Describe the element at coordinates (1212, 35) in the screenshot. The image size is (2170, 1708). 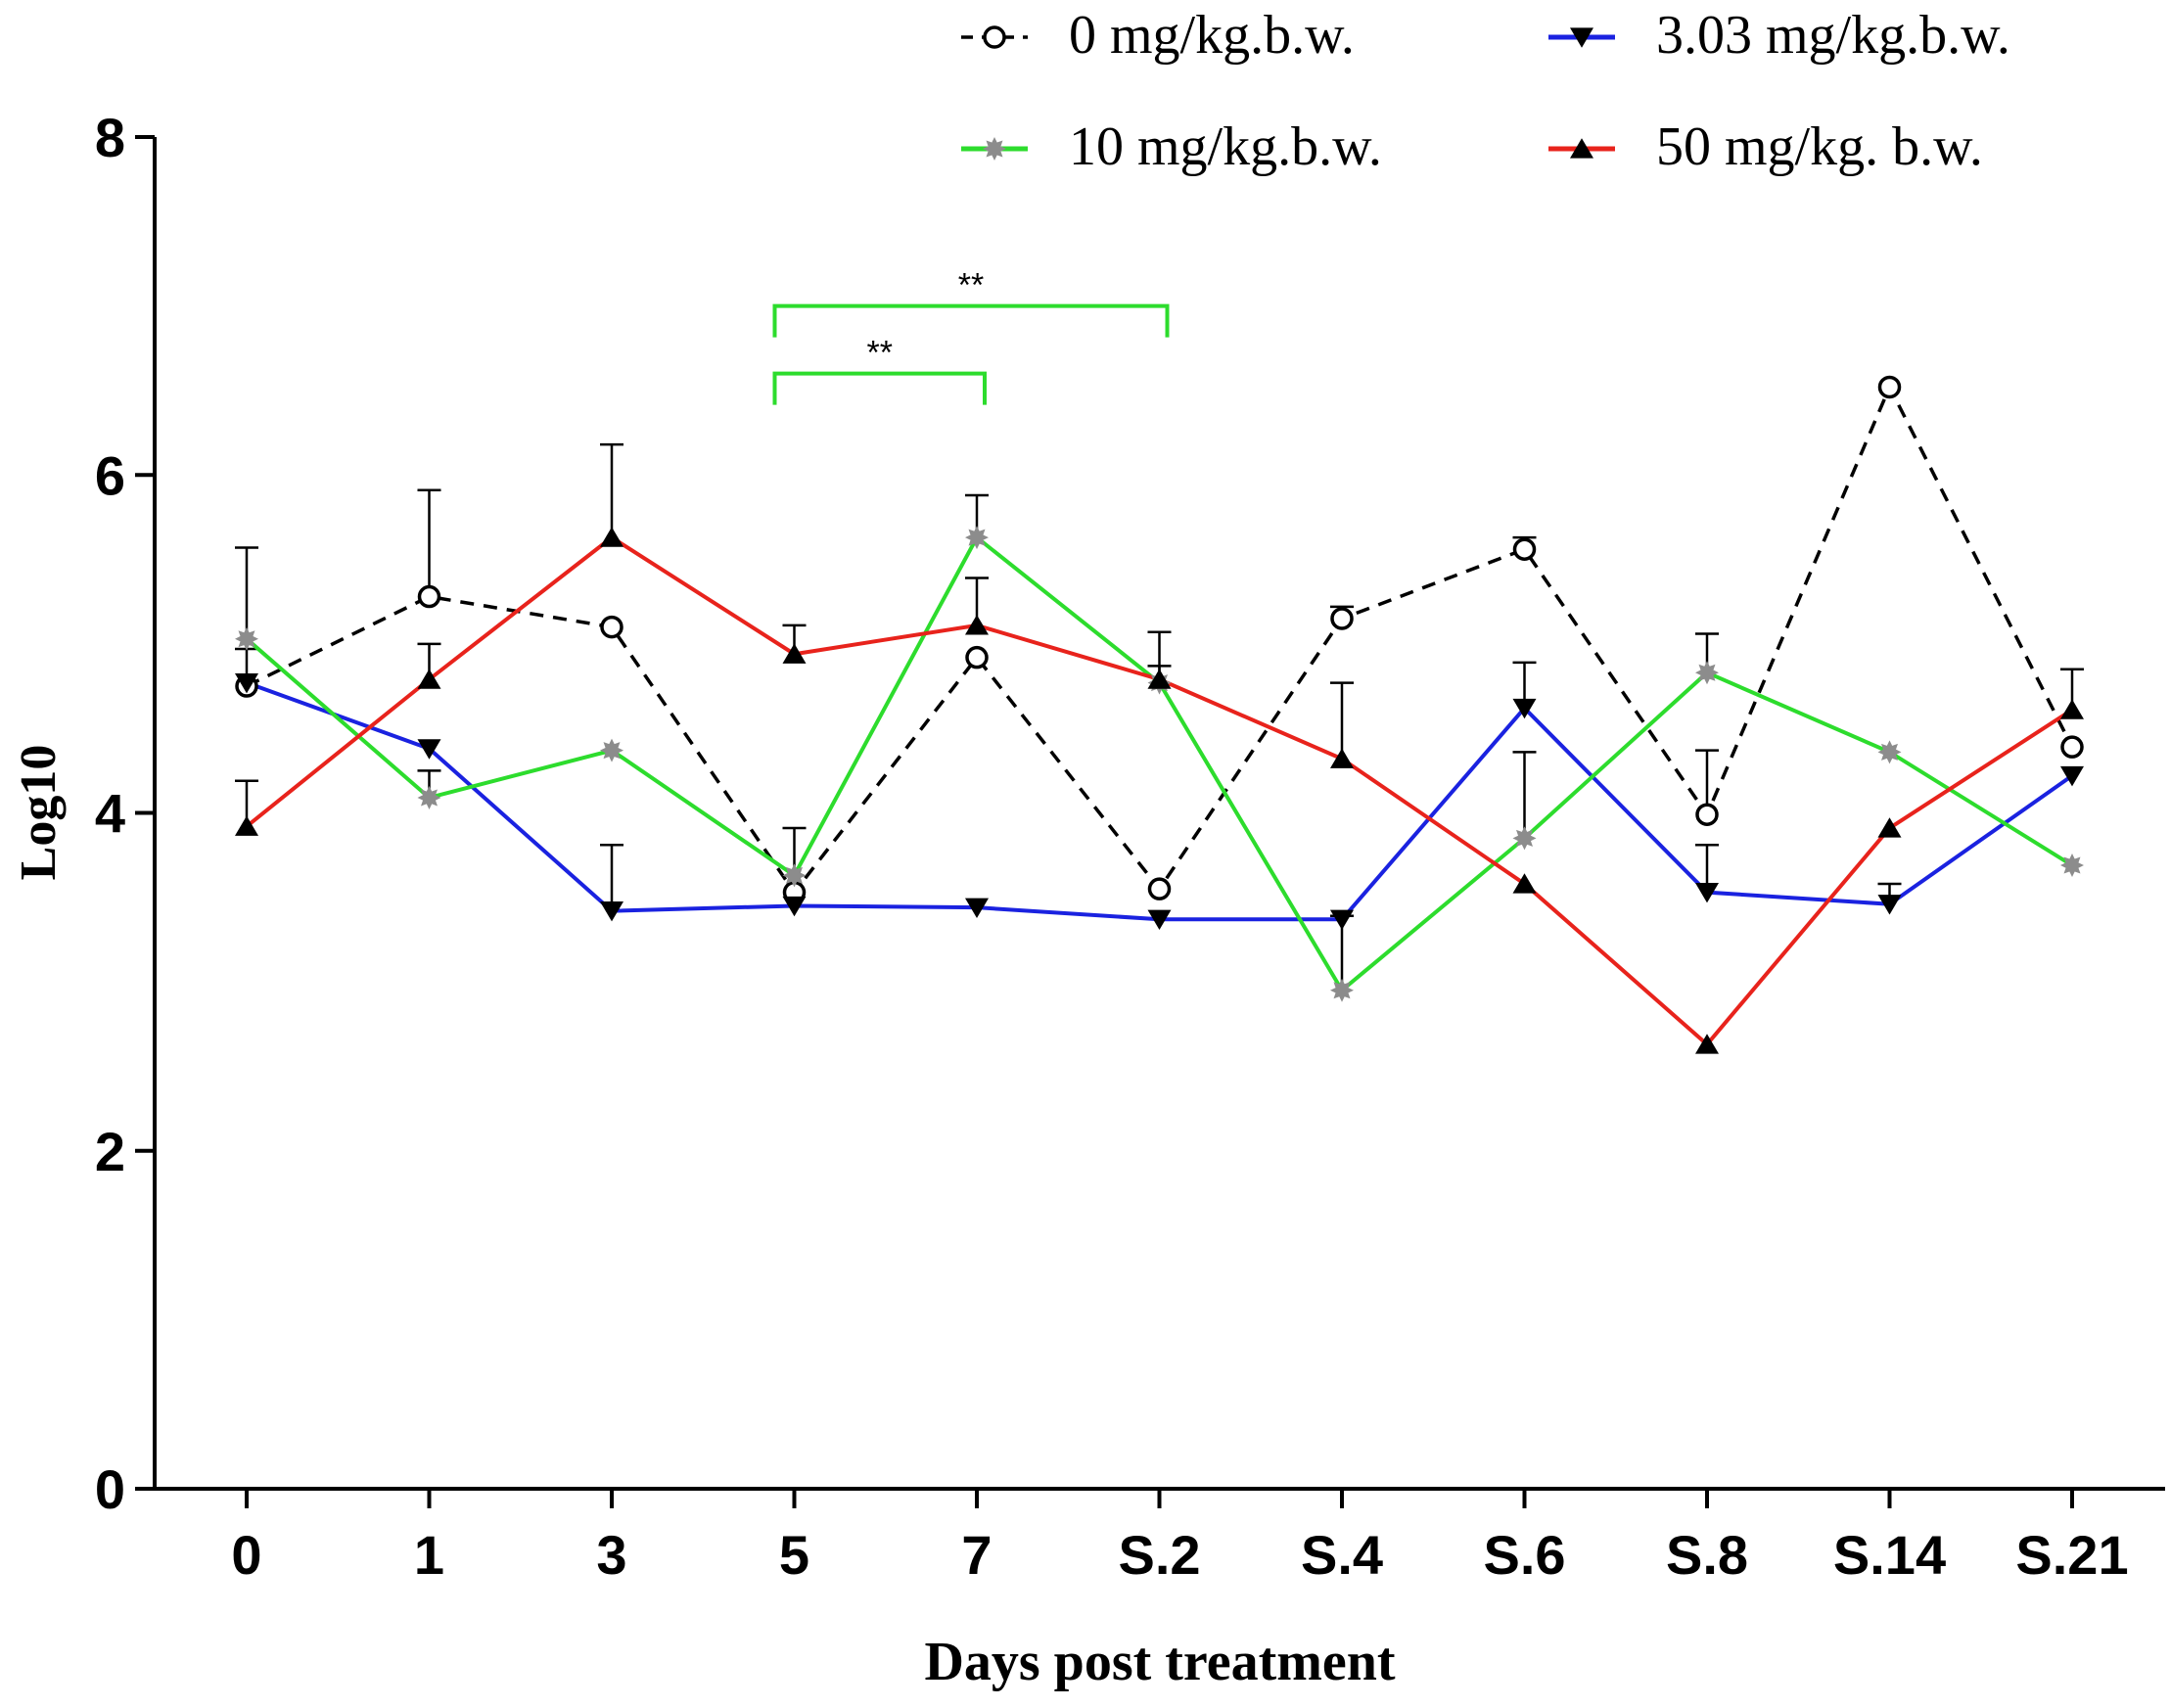
I see `legend-label: 0 mg/kg.b.w.` at that location.